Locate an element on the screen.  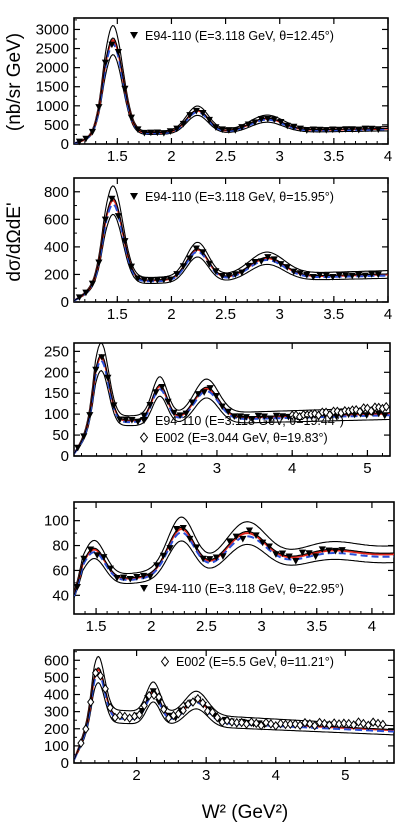
x-tick-label: 5 is located at coordinates (345, 775).